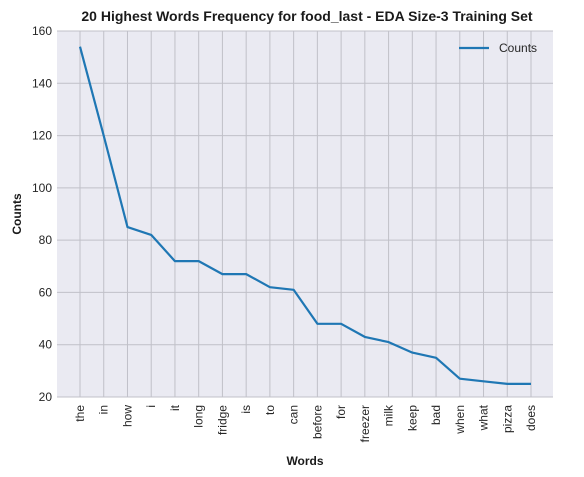  I want to click on y-tick-label: 20, so click(46, 397).